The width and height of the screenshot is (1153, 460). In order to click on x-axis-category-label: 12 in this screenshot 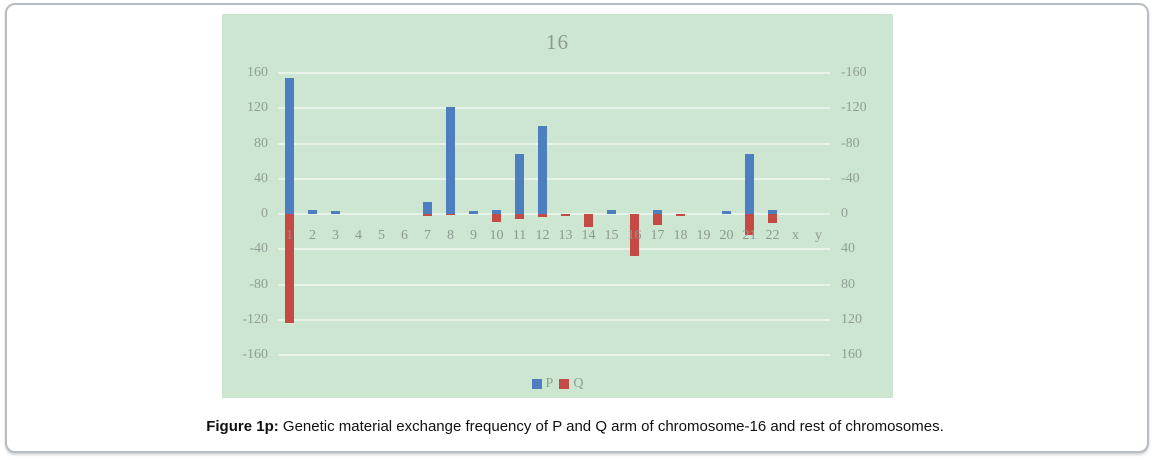, I will do `click(542, 235)`.